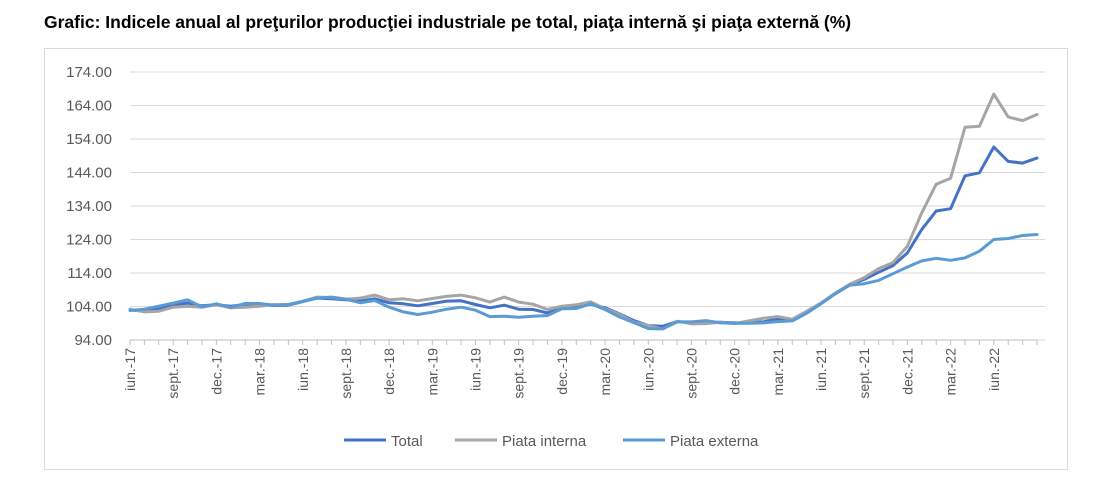  I want to click on x-tick-label: dec.-21, so click(907, 371).